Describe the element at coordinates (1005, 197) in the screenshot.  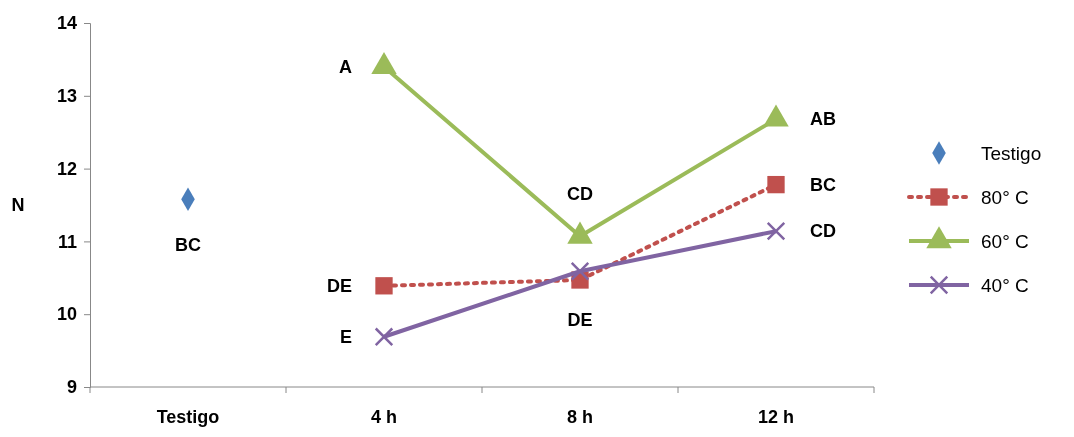
I see `legend-label: 80° C` at that location.